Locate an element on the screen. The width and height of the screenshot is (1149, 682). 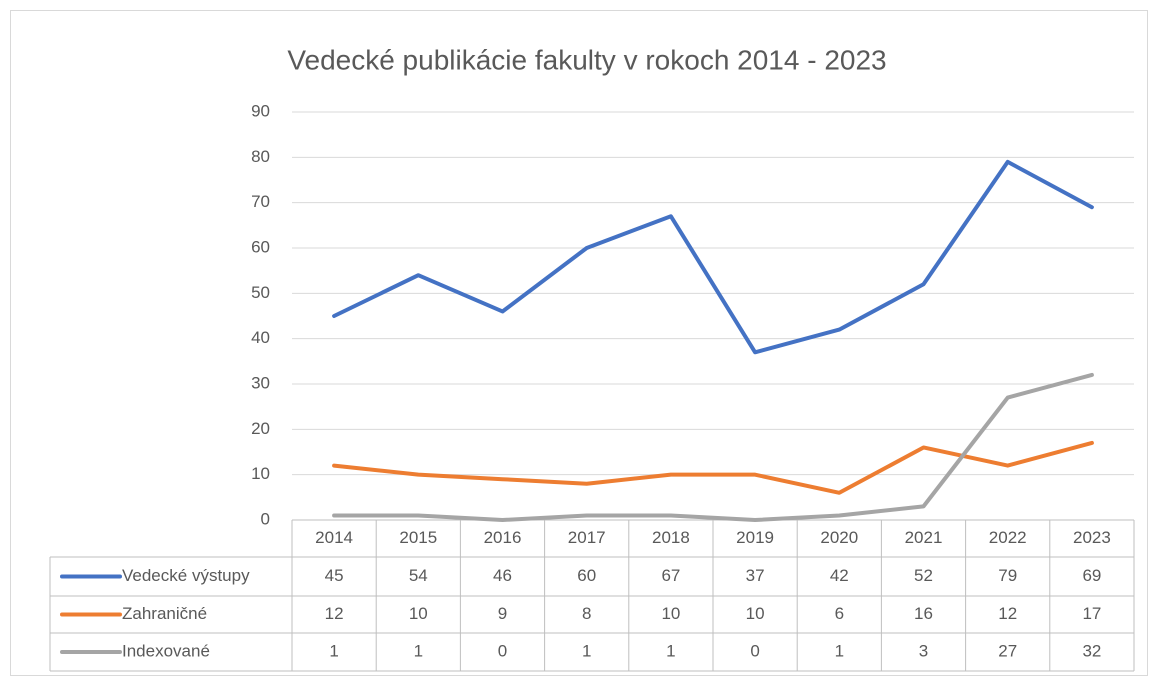
table-value: 27 is located at coordinates (1007, 650).